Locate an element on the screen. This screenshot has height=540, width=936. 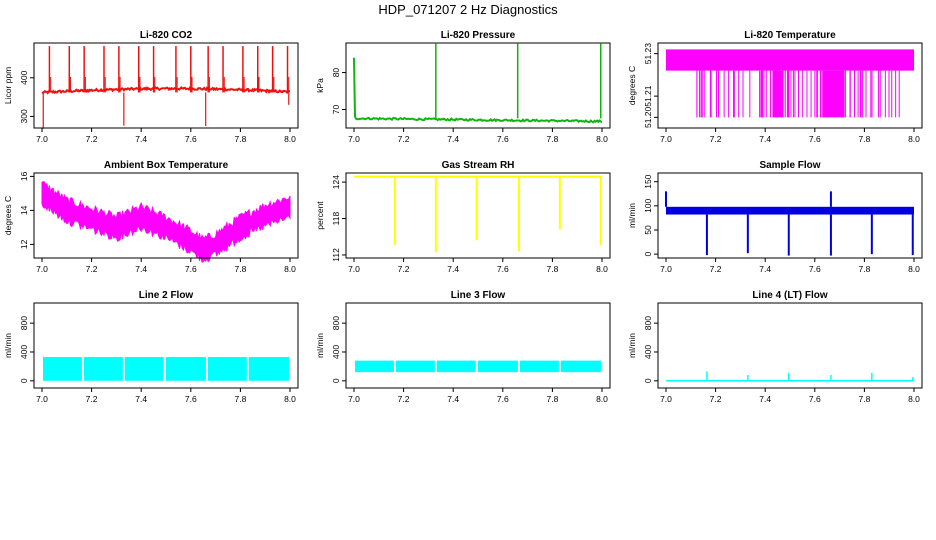
panel-1-x-tick-label: 7.4 is located at coordinates (141, 139).